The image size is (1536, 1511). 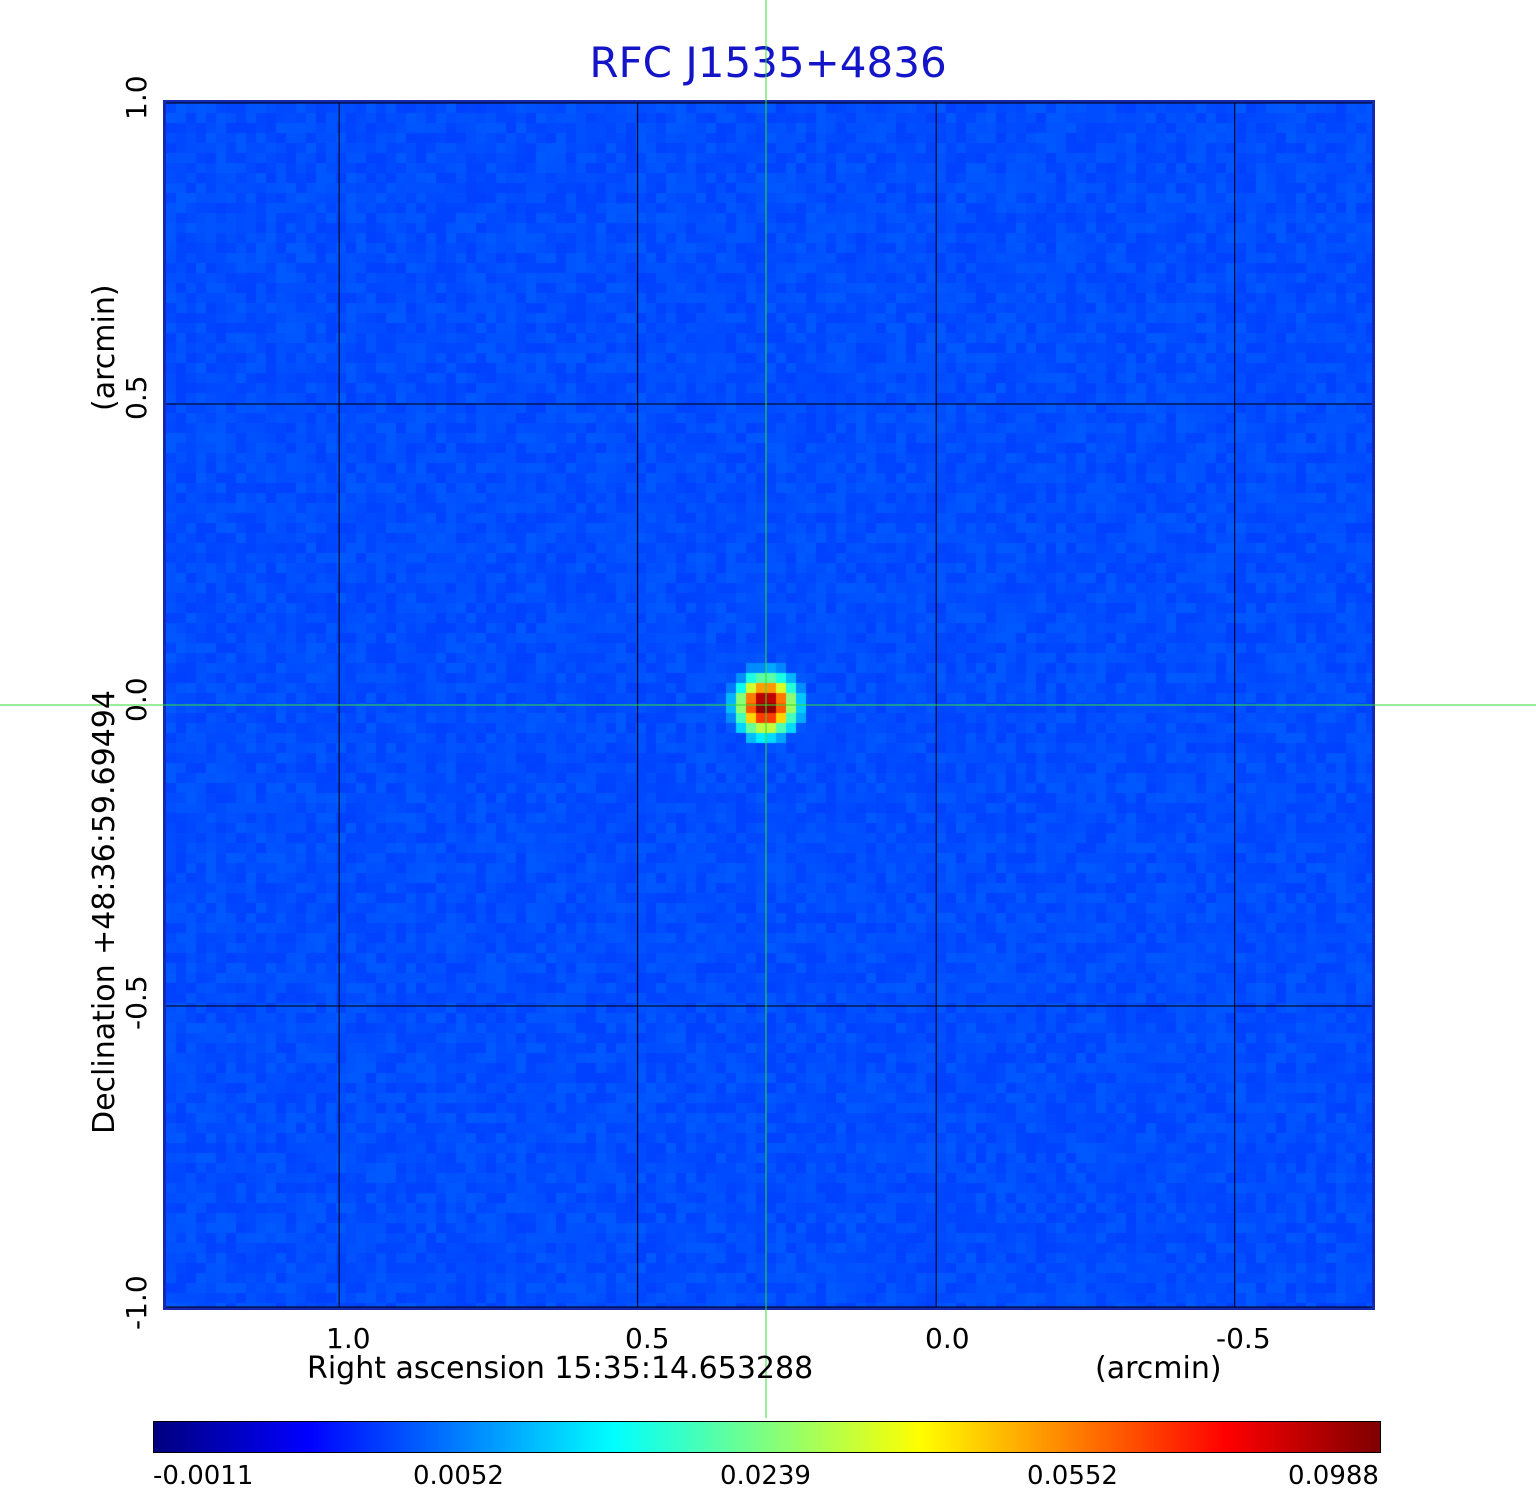 What do you see at coordinates (1243, 1338) in the screenshot?
I see `x-tick-label: -0.5` at bounding box center [1243, 1338].